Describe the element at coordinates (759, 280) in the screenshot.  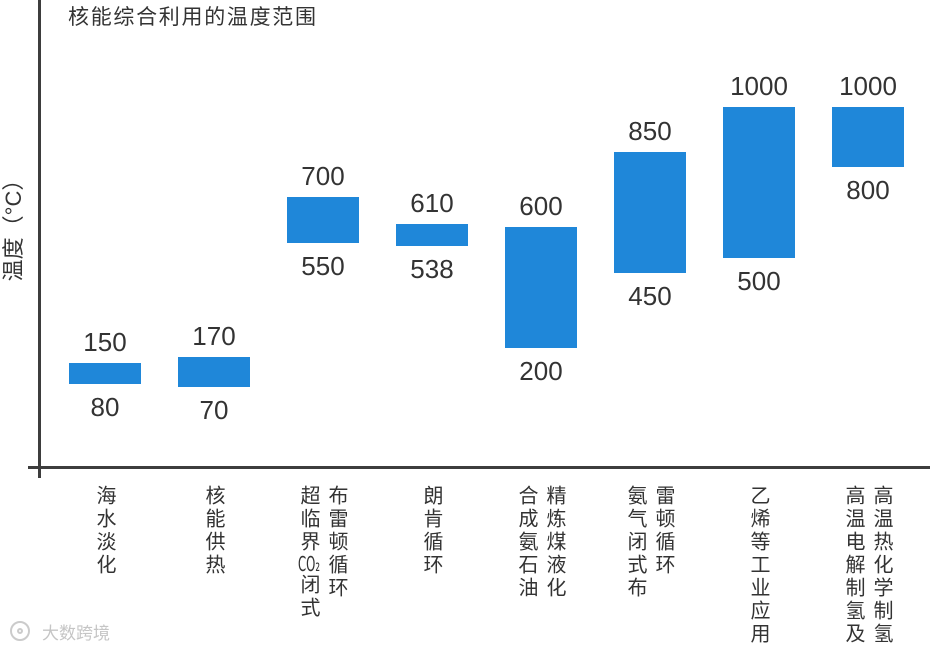
I see `low-value-label-7: 500` at that location.